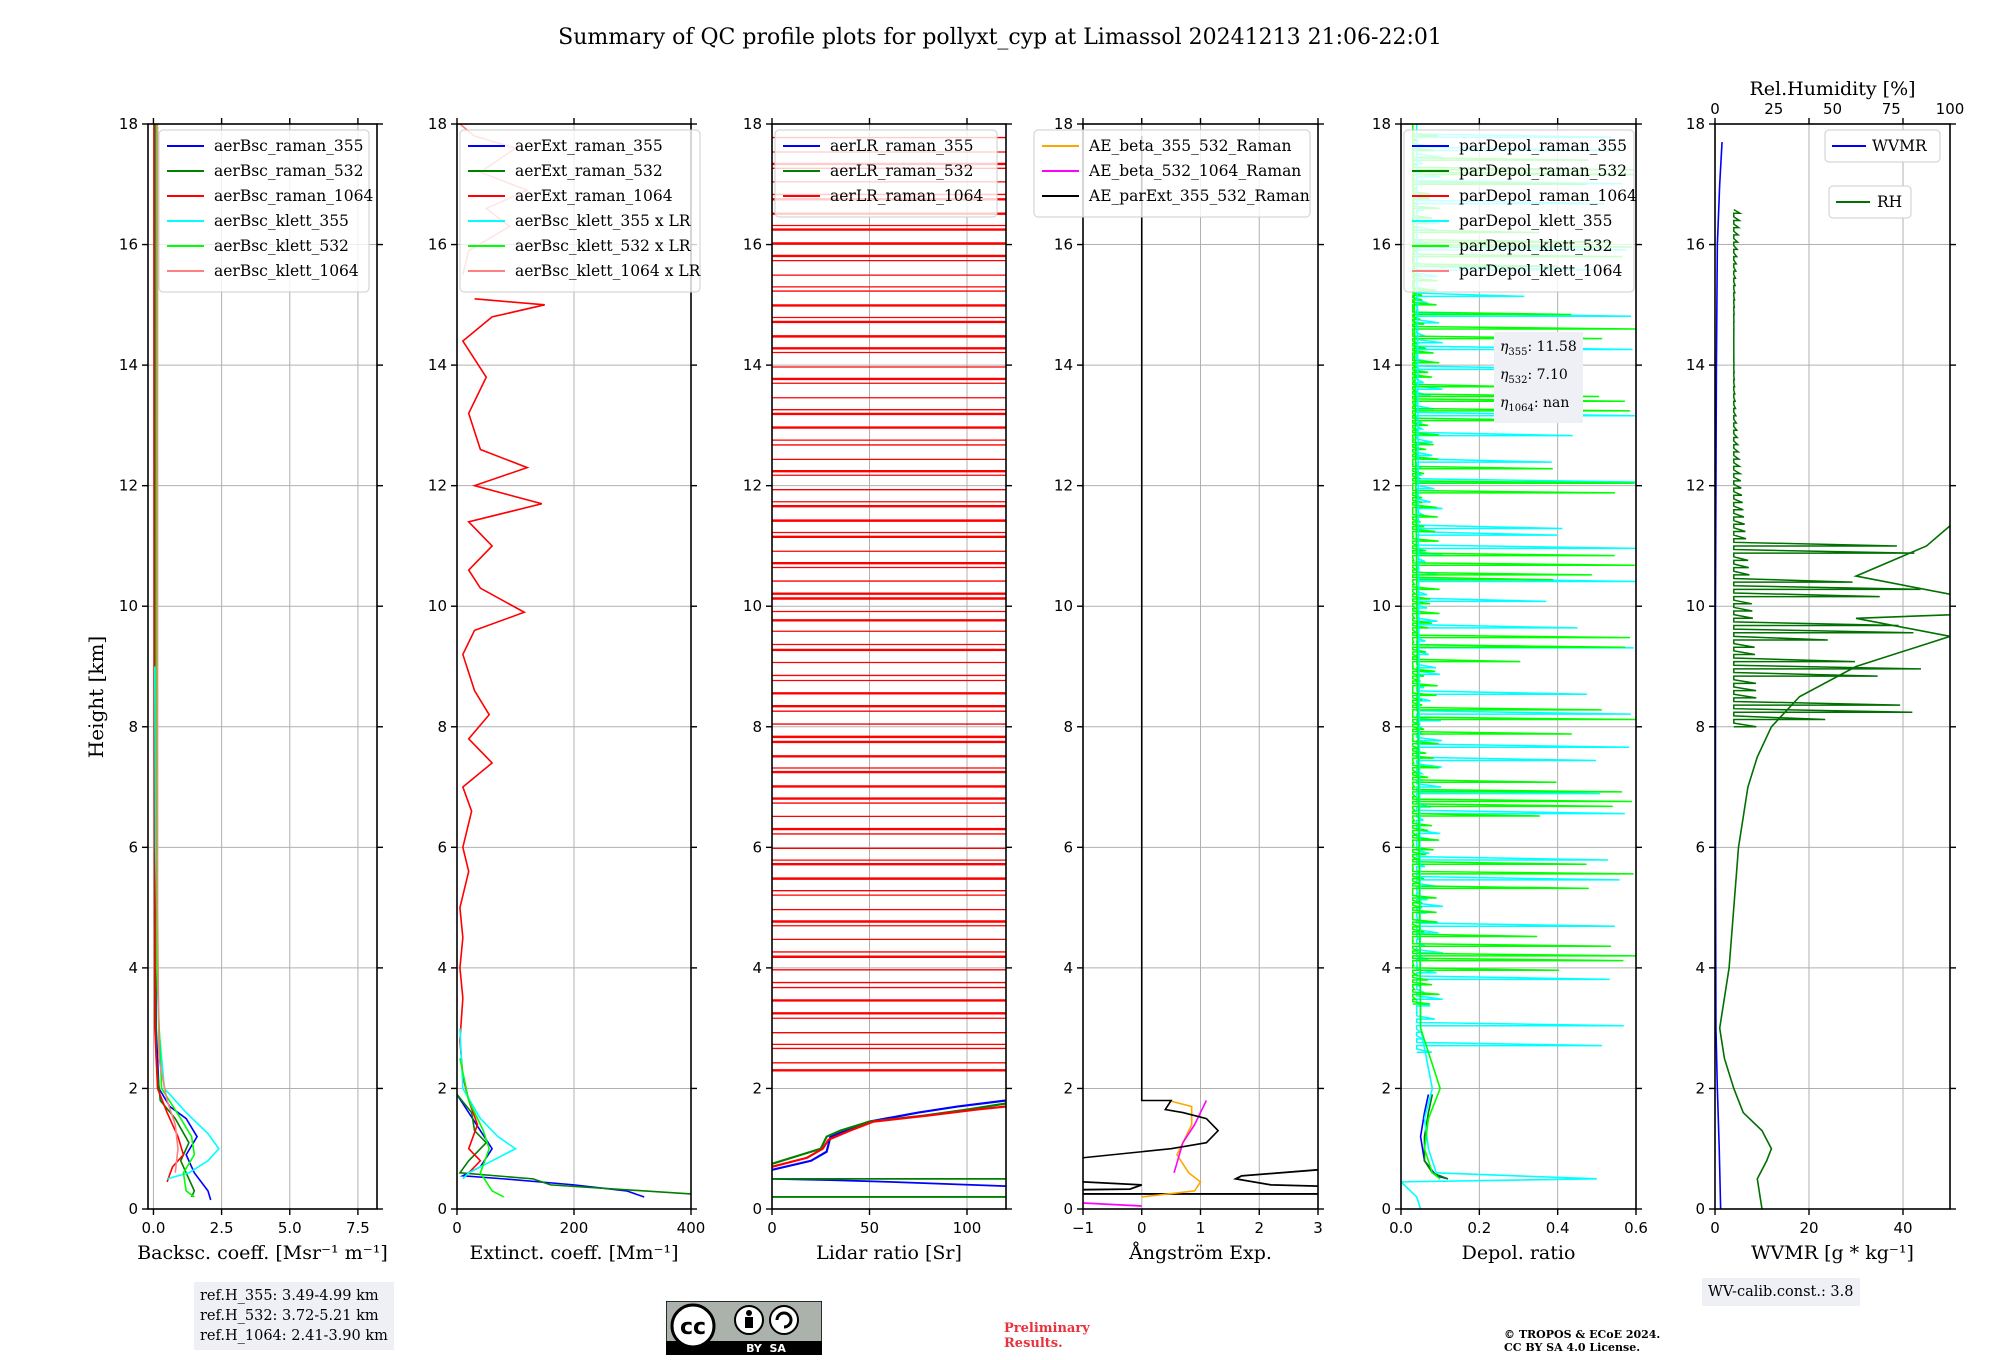  What do you see at coordinates (1401, 1228) in the screenshot?
I see `x-tick-label-0: 0.0` at bounding box center [1401, 1228].